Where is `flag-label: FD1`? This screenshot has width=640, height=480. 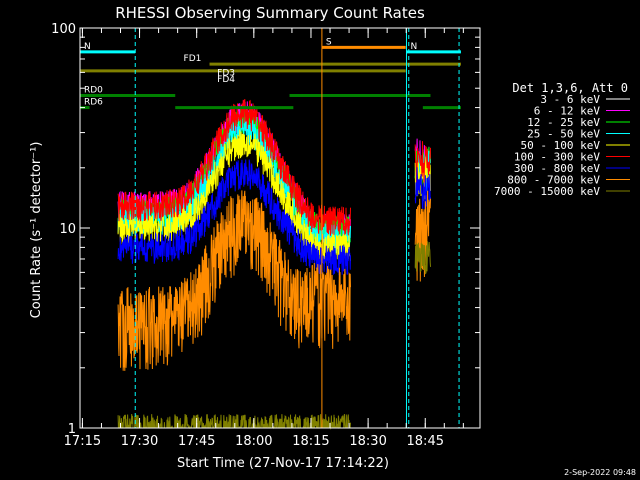 flag-label: FD1 is located at coordinates (193, 59).